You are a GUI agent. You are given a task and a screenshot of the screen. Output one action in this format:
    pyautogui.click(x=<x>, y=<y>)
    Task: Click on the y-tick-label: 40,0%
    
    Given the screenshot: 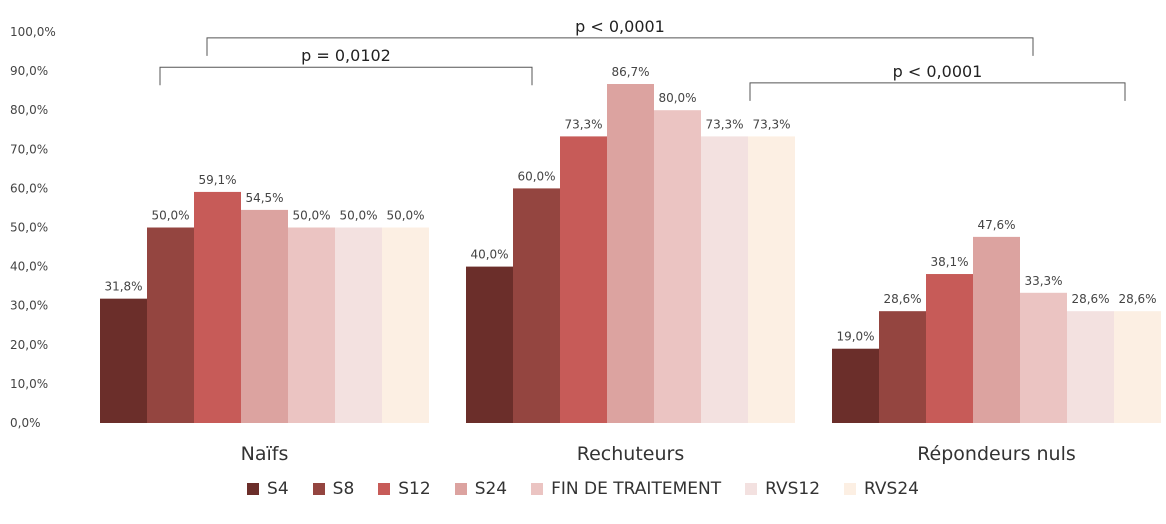 What is the action you would take?
    pyautogui.click(x=29, y=267)
    